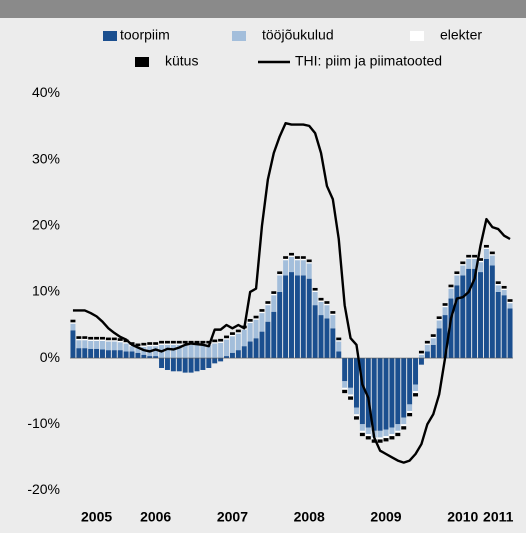 The image size is (526, 533). Describe the element at coordinates (46, 92) in the screenshot. I see `y-tick-label: 40%` at that location.